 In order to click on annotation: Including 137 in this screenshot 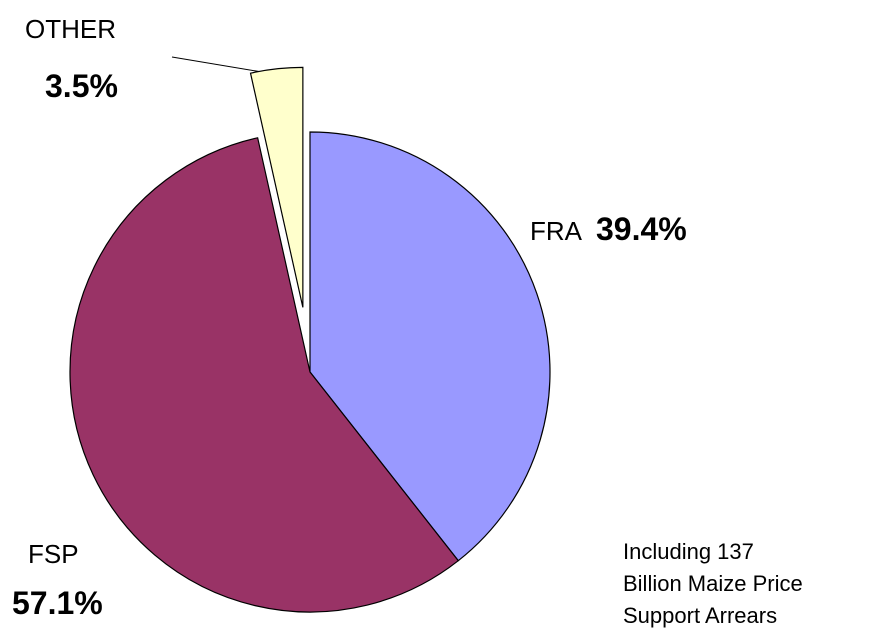, I will do `click(688, 551)`.